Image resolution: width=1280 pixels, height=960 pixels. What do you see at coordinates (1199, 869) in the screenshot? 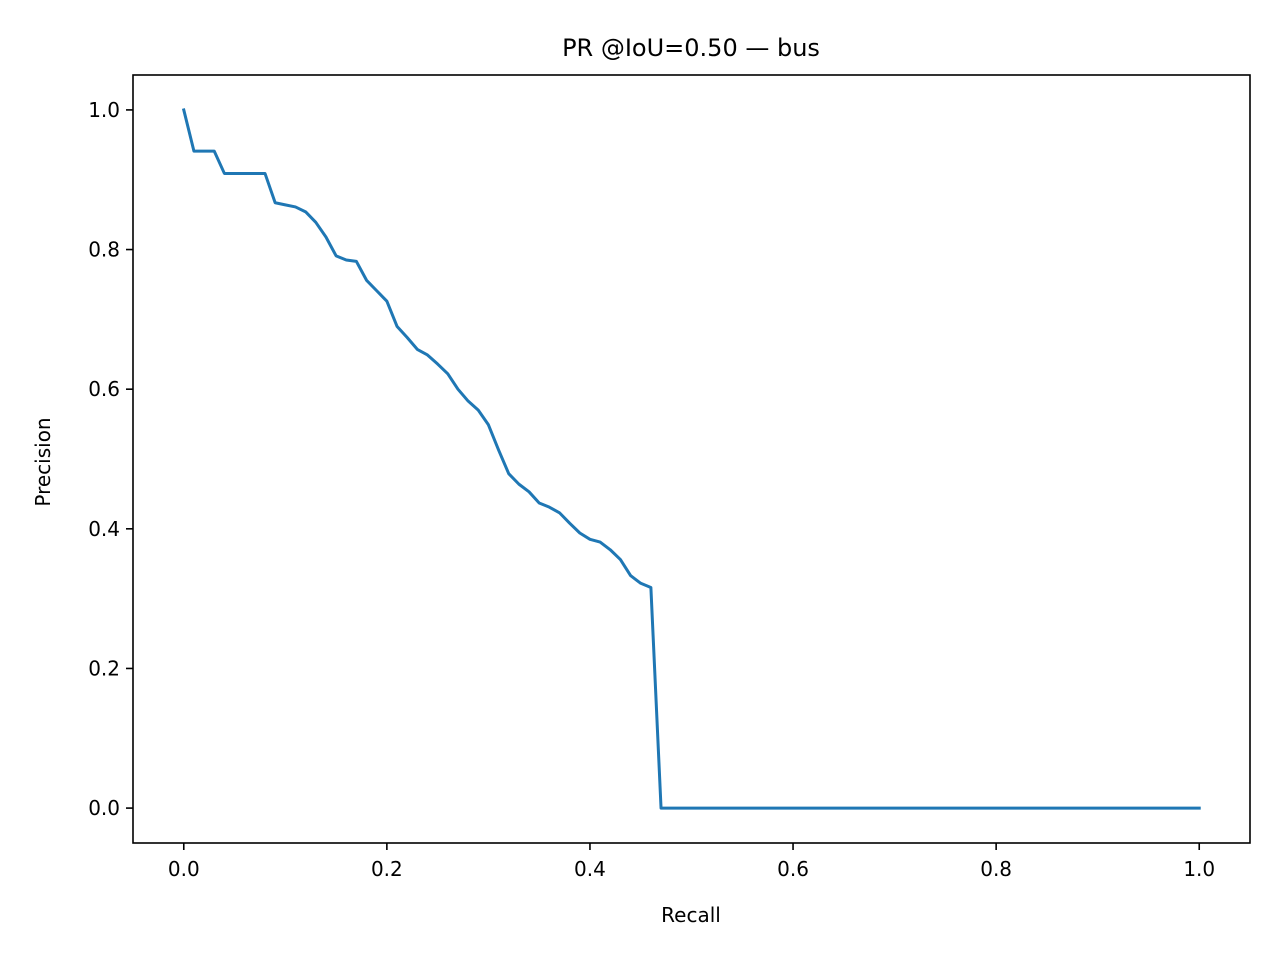
I see `x-tick-label: 1.0` at bounding box center [1199, 869].